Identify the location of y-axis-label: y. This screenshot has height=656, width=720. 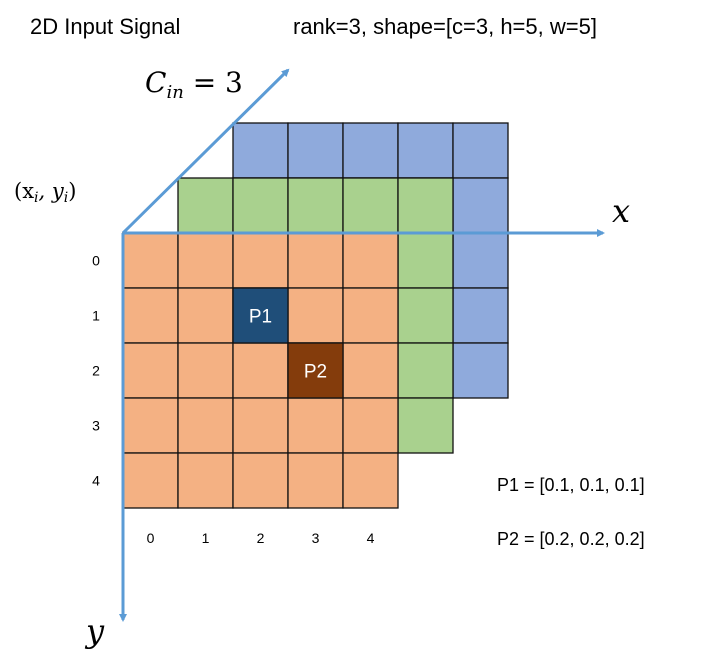
(94, 631).